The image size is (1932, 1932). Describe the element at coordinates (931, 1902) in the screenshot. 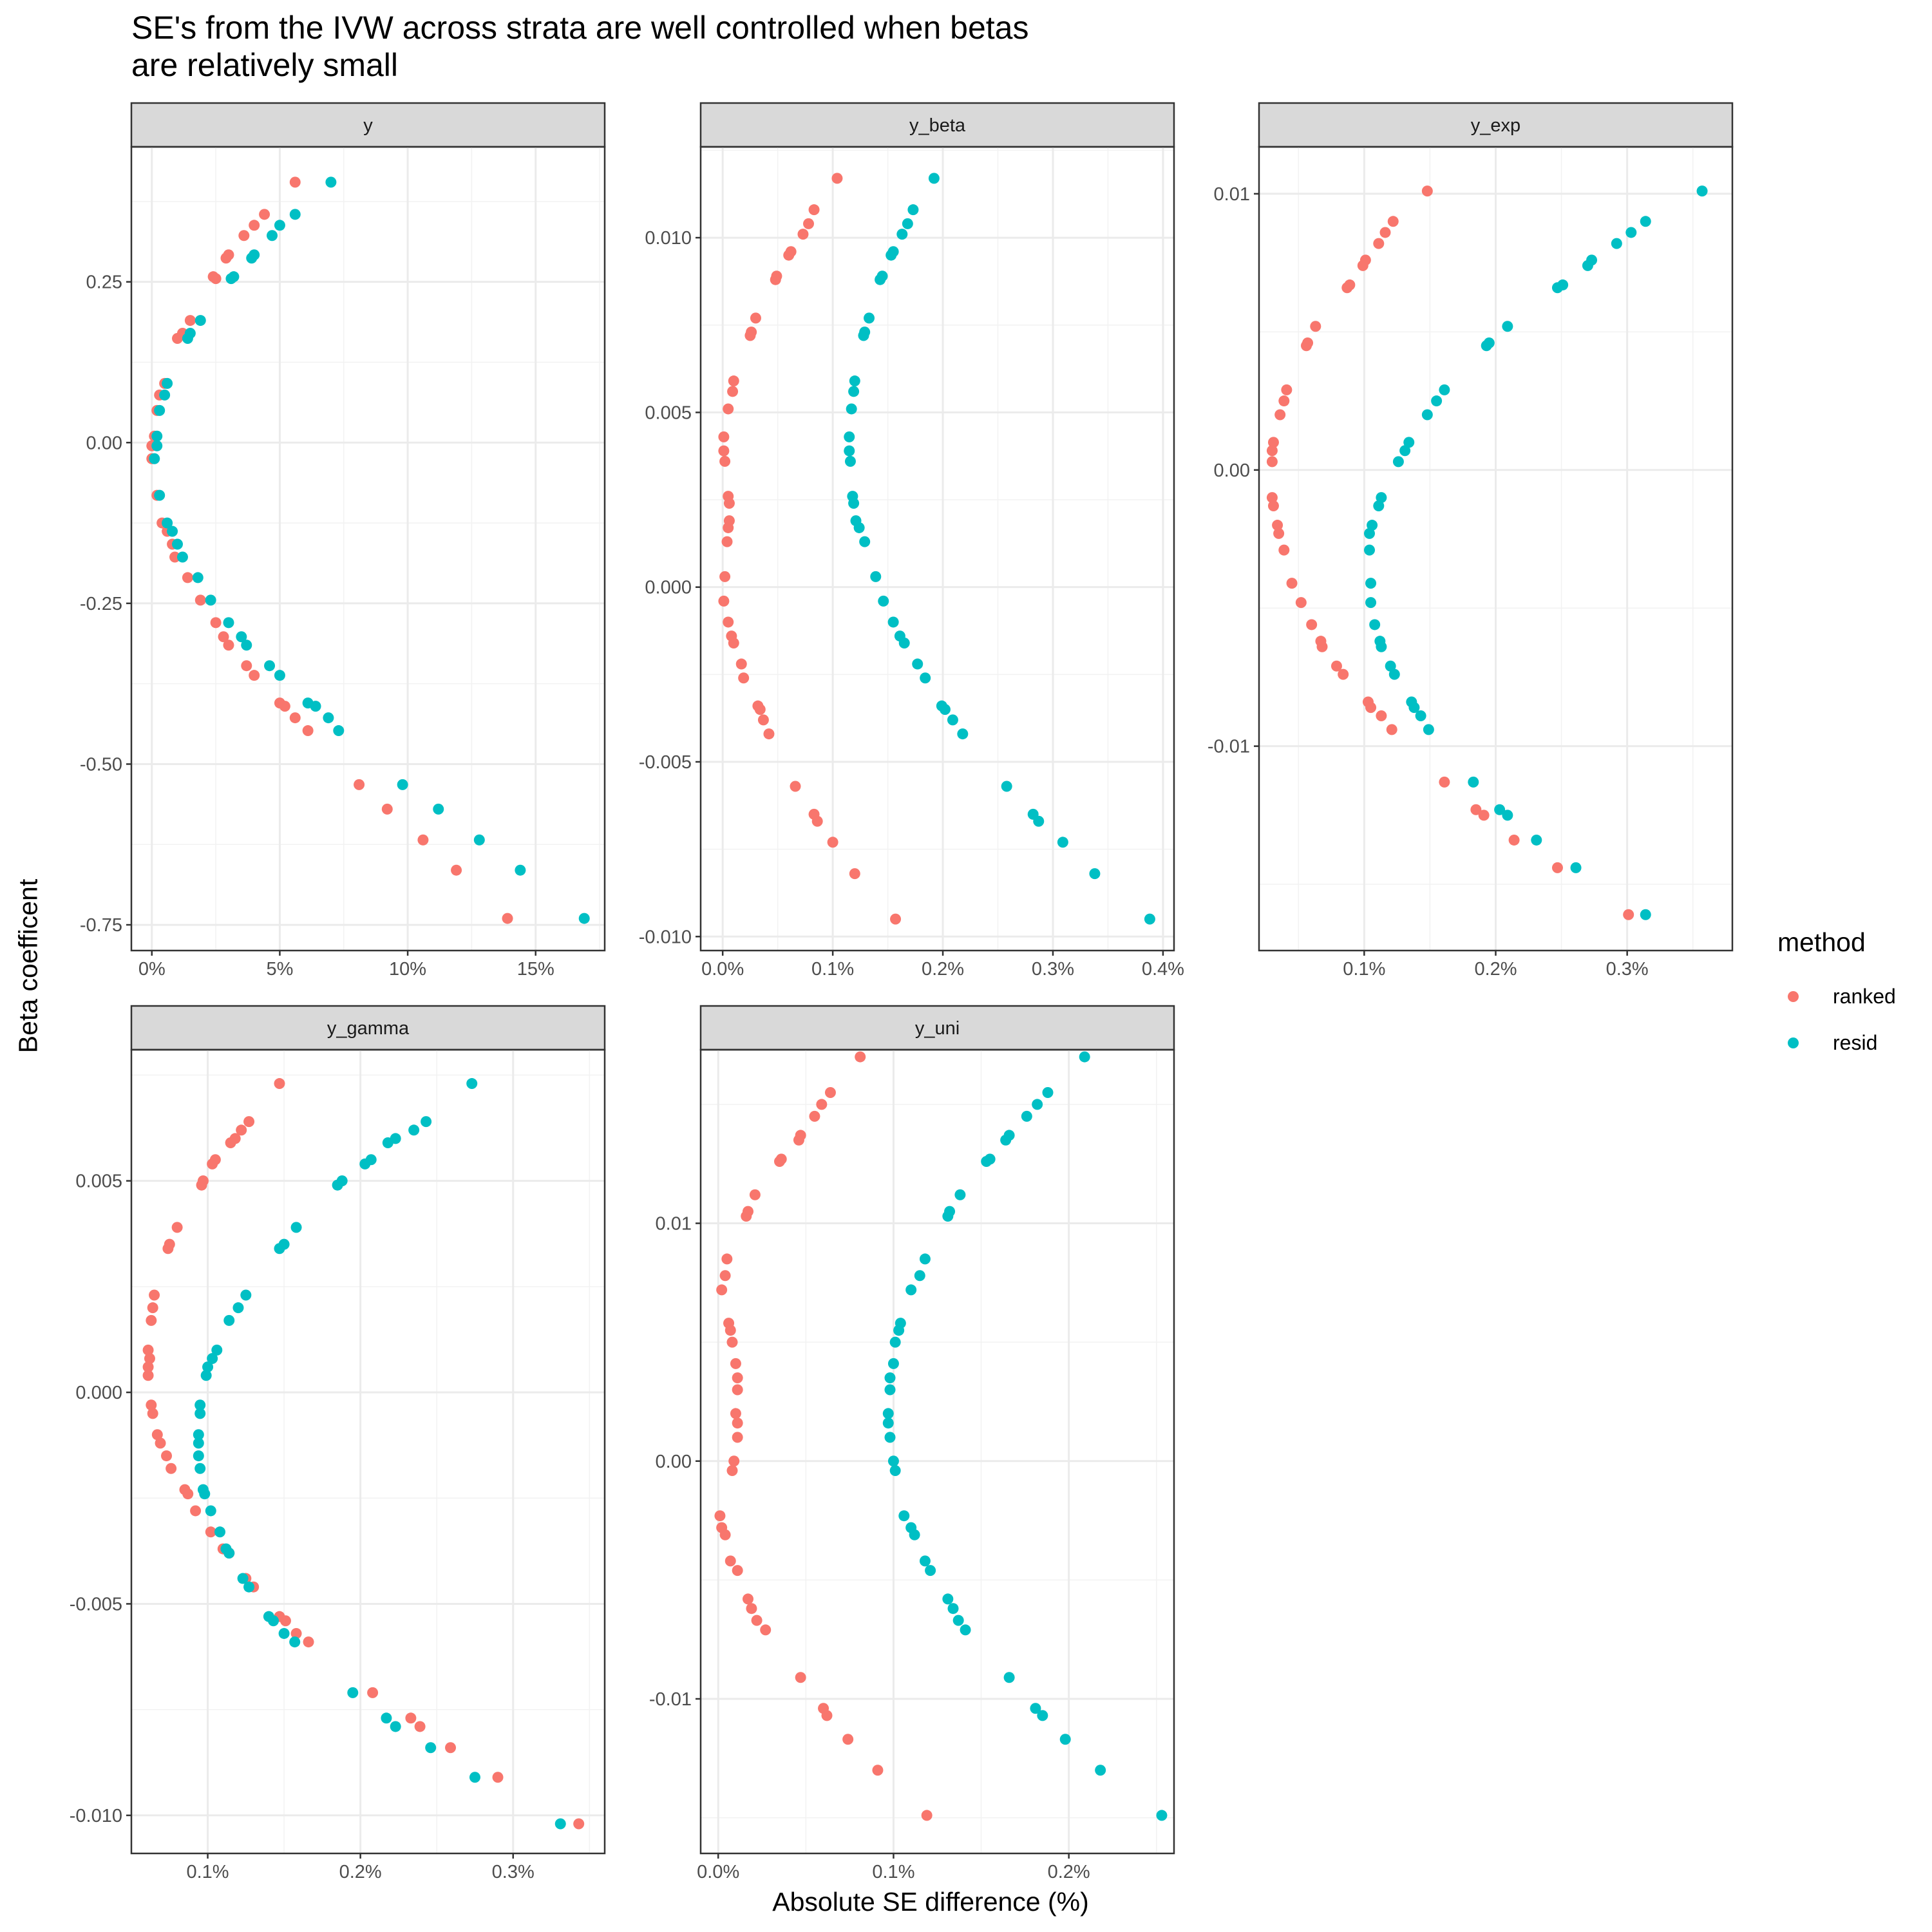

I see `x-axis-label: Absolute SE difference (%)` at that location.